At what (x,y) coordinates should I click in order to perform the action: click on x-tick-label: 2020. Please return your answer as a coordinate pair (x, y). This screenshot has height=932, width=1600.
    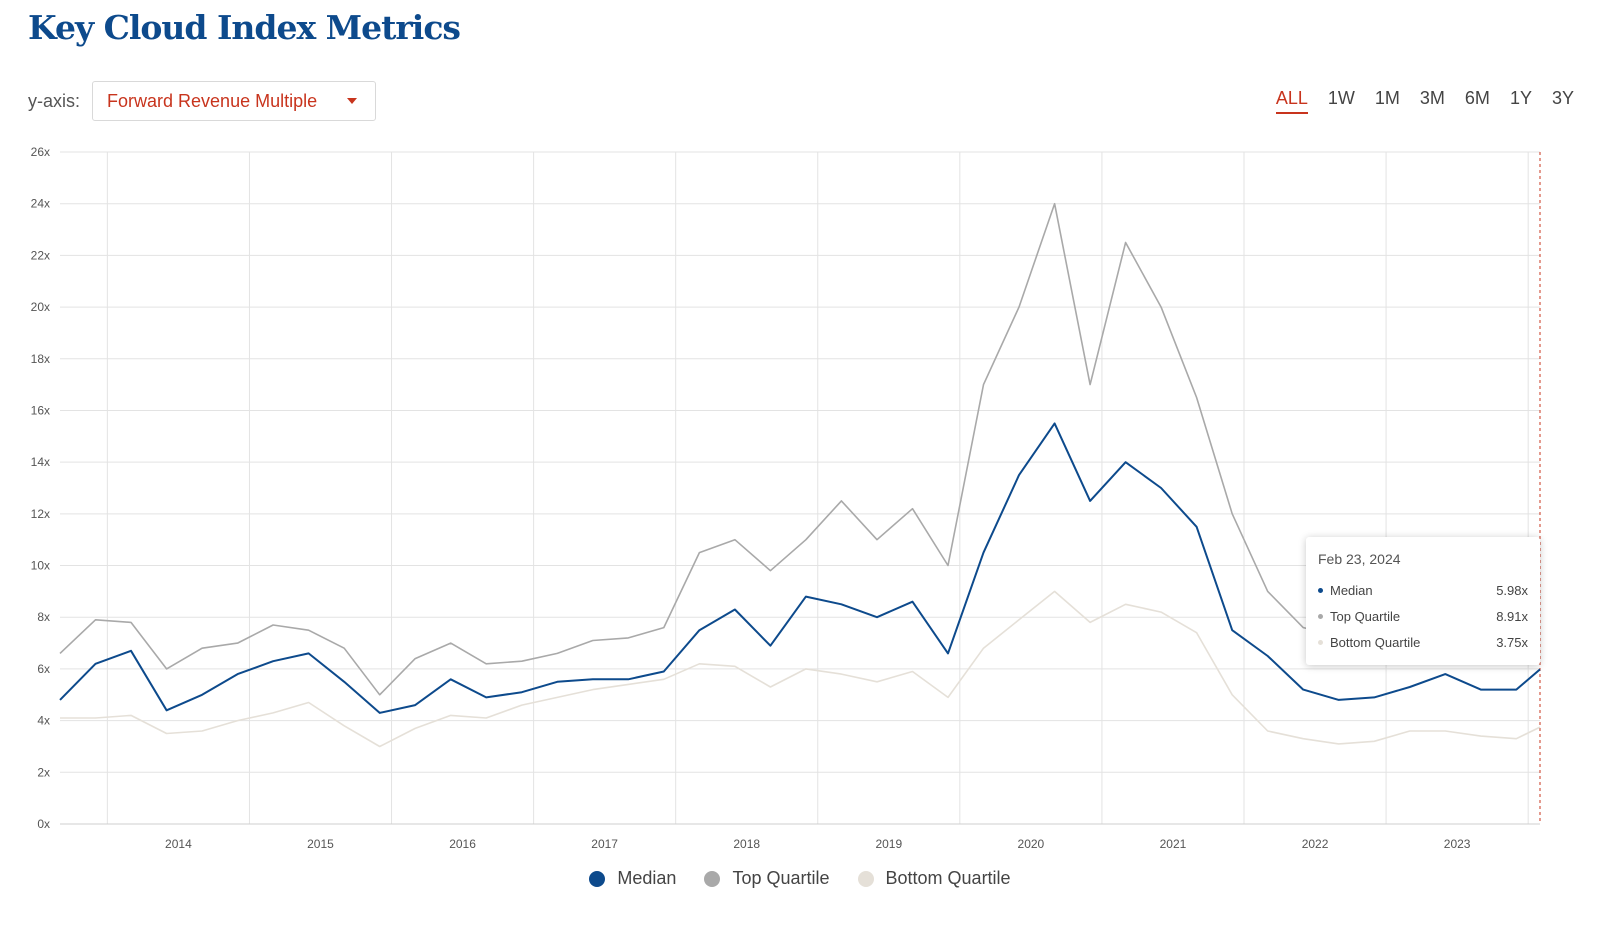
    Looking at the image, I should click on (1031, 844).